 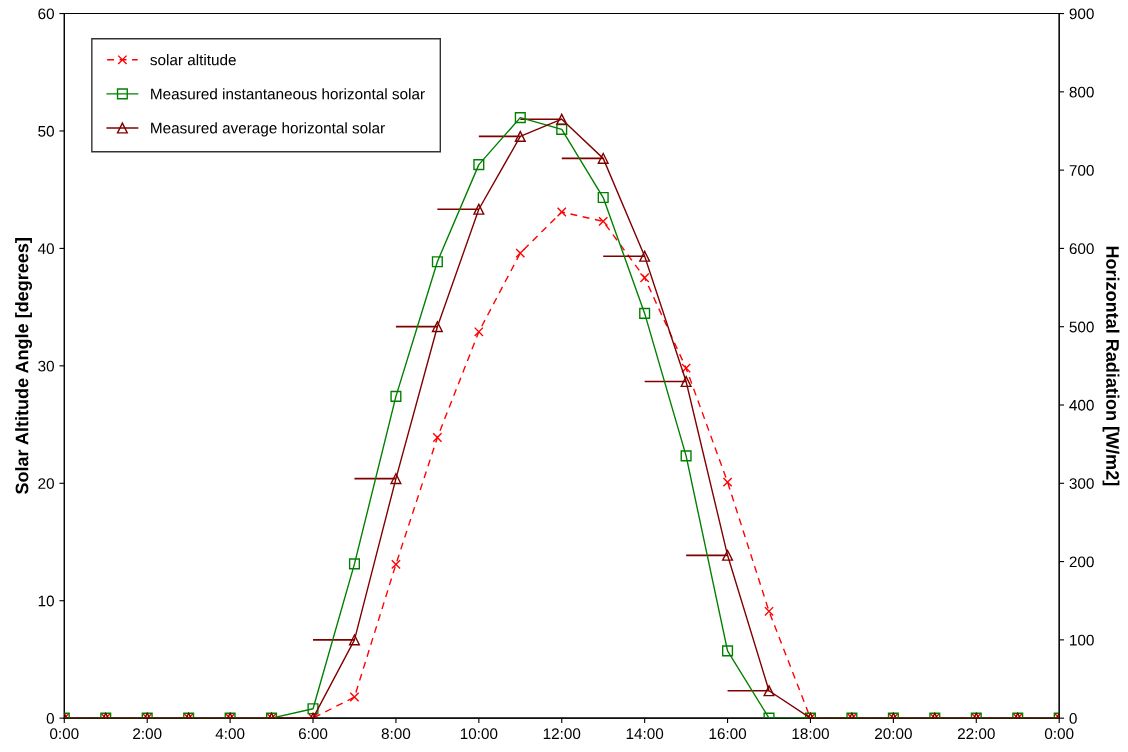 I want to click on x-tick-label: 10:00, so click(x=479, y=734).